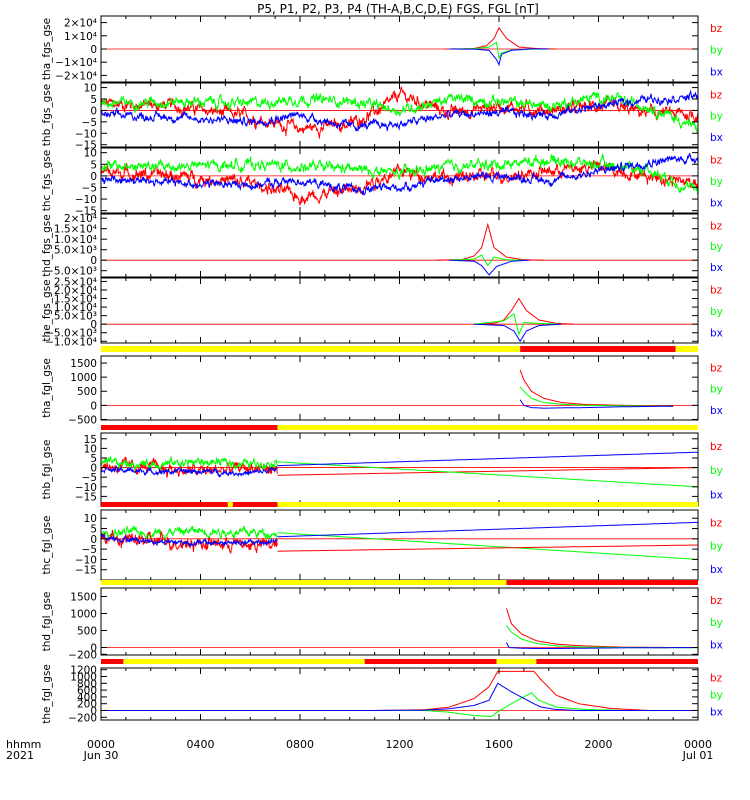 Image resolution: width=750 pixels, height=800 pixels. Describe the element at coordinates (499, 744) in the screenshot. I see `x-tick-label: 1600` at that location.